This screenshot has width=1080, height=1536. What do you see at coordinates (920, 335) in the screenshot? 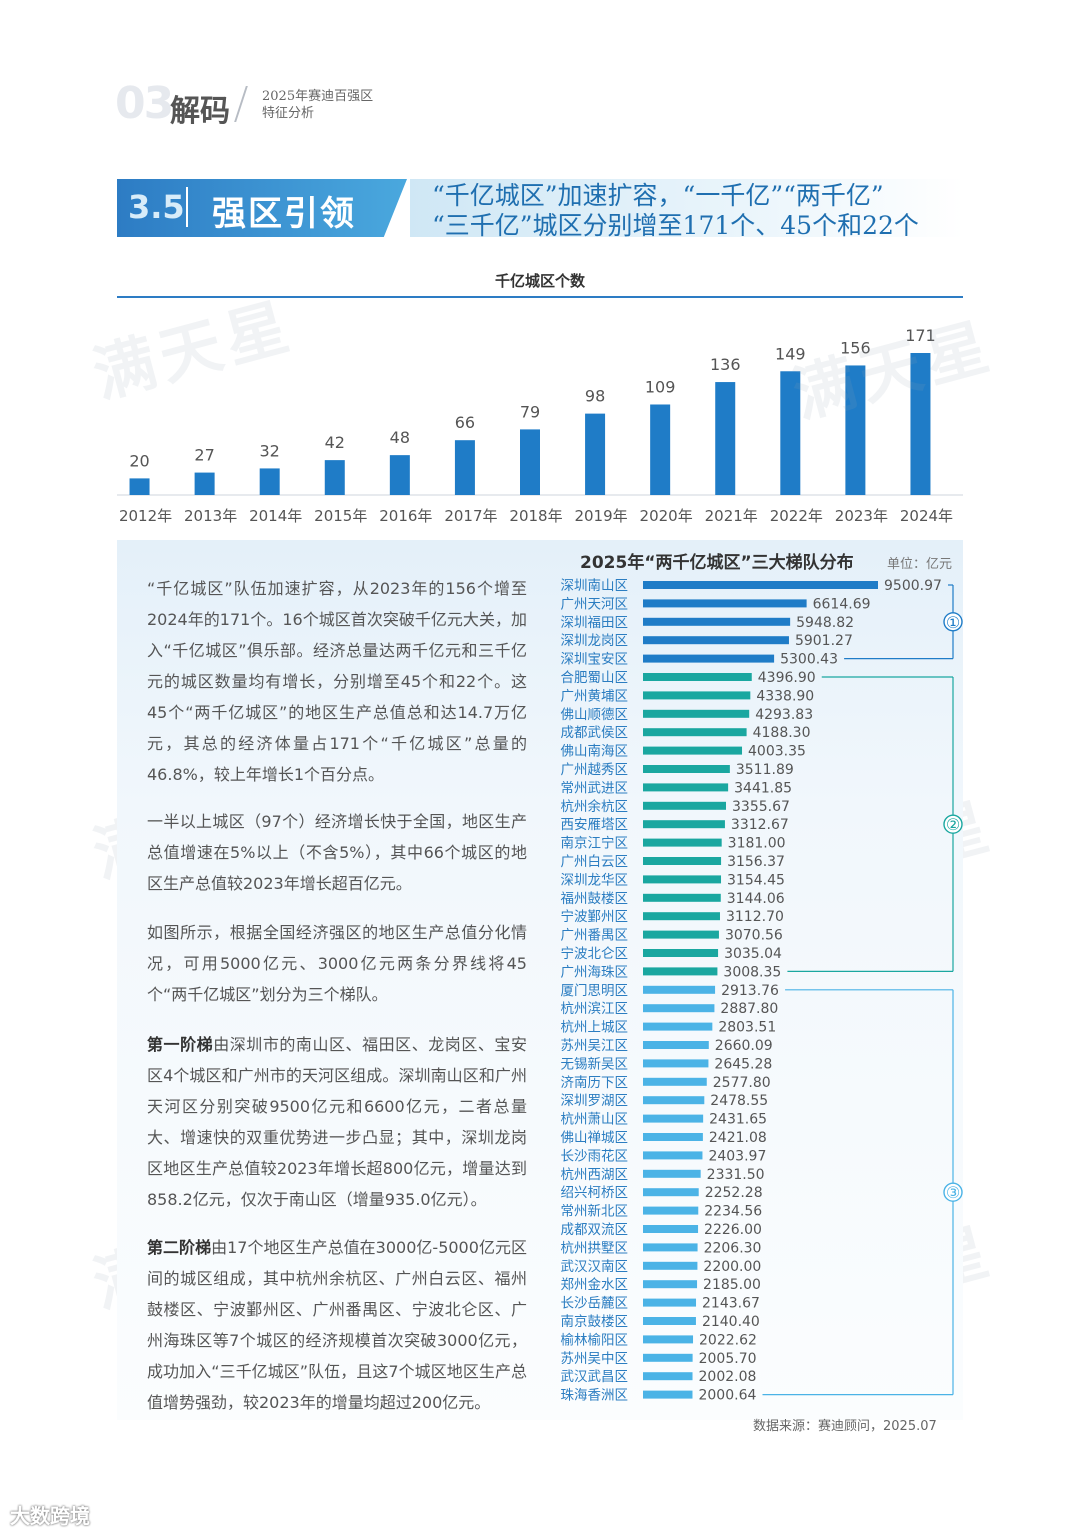
I see `data-label: 171` at bounding box center [920, 335].